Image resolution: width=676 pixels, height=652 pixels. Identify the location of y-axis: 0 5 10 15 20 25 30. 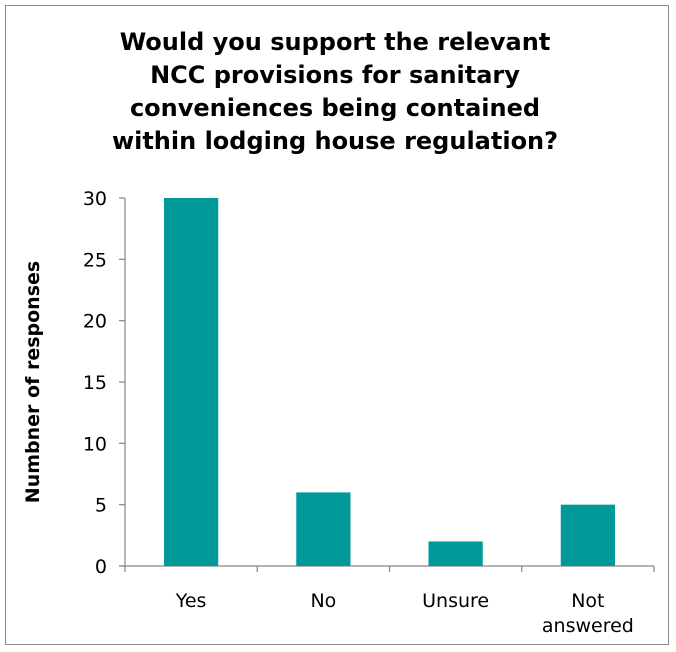
(104, 383).